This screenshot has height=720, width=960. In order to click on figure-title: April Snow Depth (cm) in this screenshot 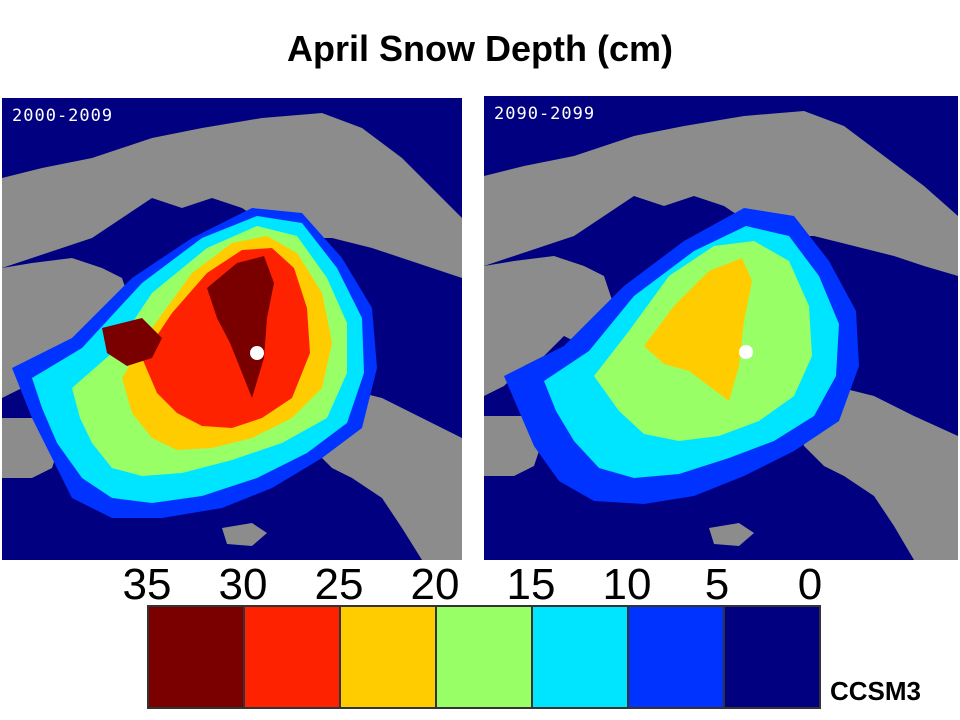, I will do `click(480, 48)`.